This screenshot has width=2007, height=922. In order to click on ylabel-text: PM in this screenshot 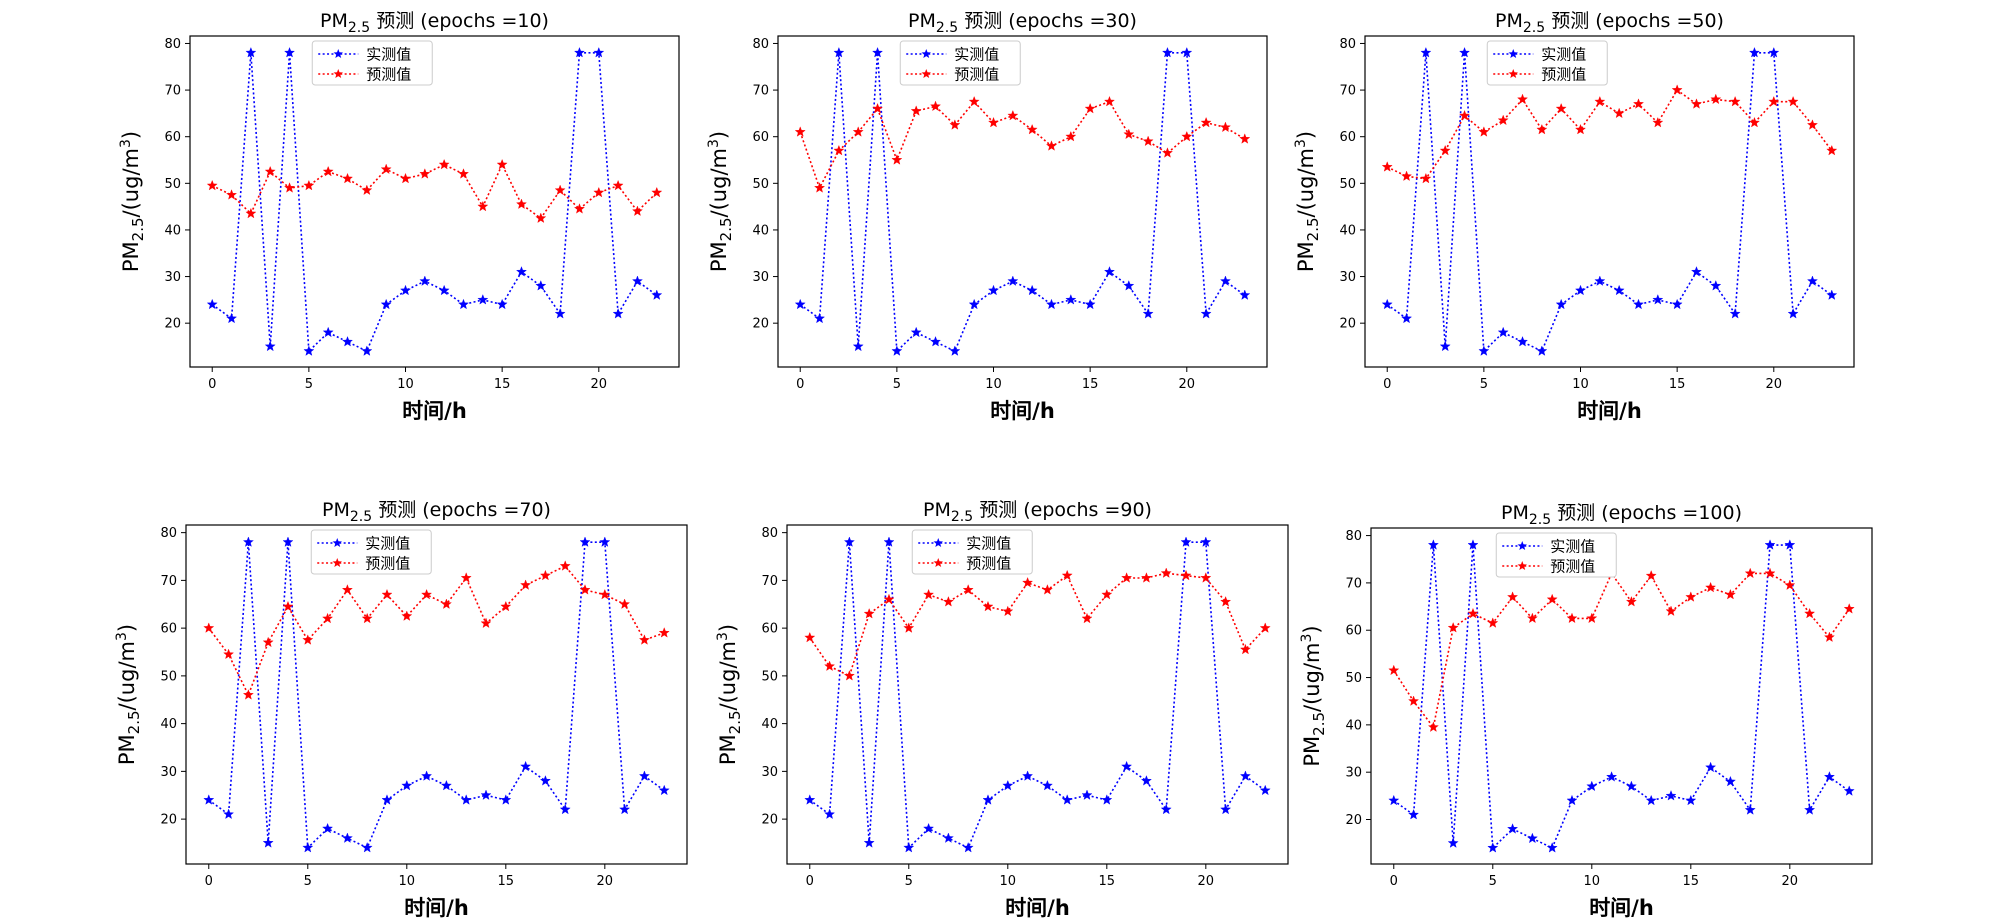, I will do `click(131, 256)`.